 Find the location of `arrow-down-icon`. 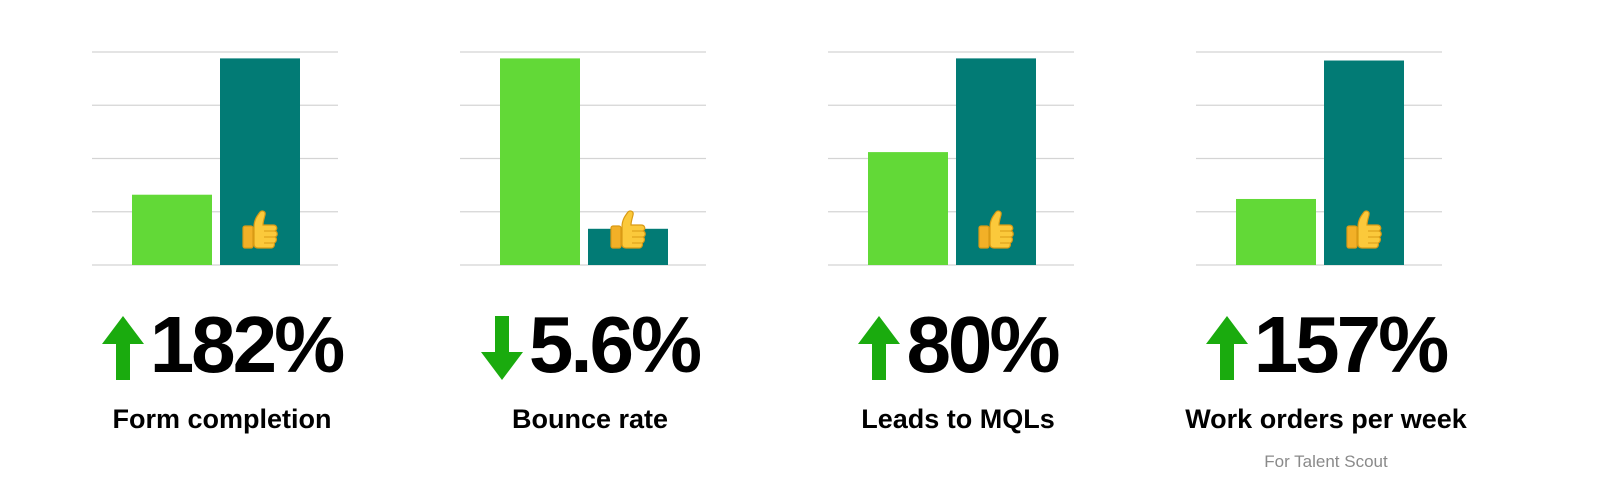

arrow-down-icon is located at coordinates (501, 348).